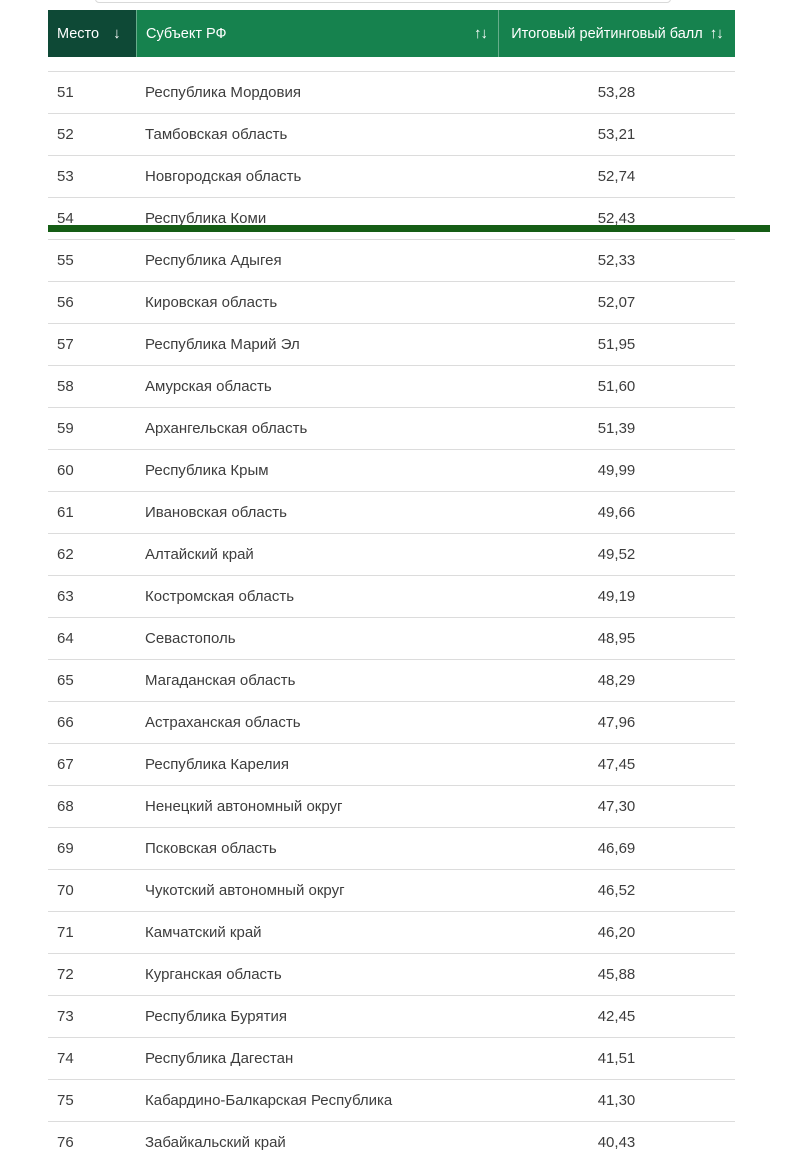 The height and width of the screenshot is (1163, 804). Describe the element at coordinates (65, 1058) in the screenshot. I see `cell-place: 74` at that location.